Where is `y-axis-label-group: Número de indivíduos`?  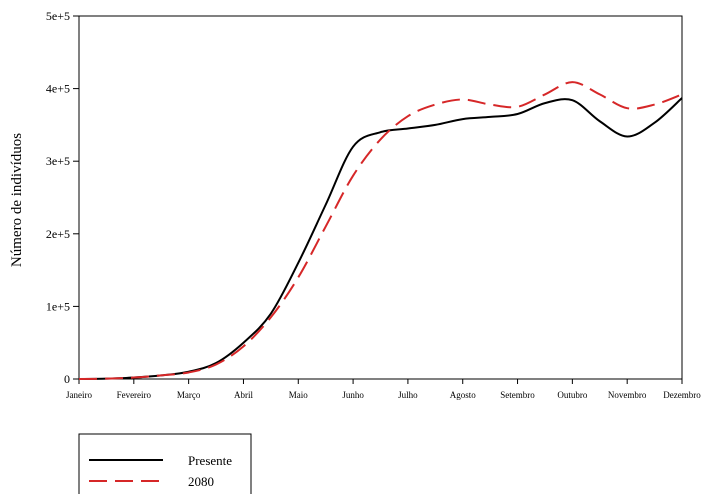
y-axis-label-group: Número de indivíduos is located at coordinates (17, 200).